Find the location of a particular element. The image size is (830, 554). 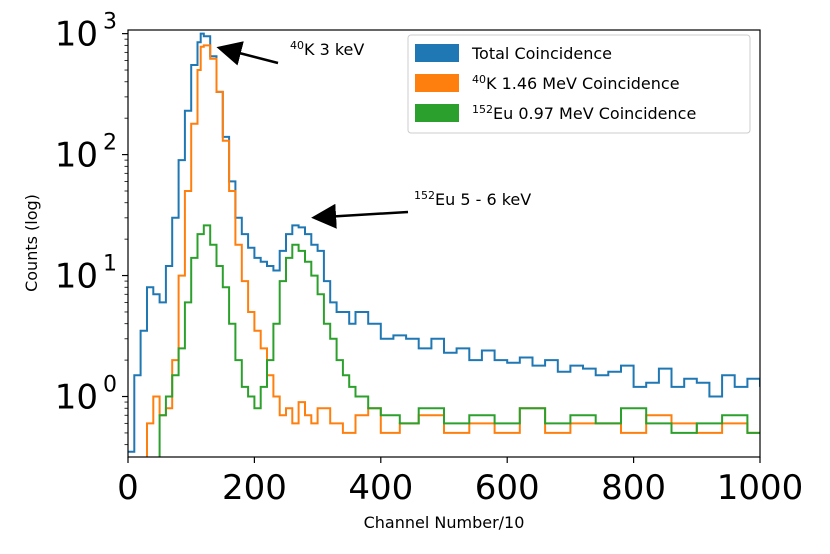

x-tick-label: 600 is located at coordinates (507, 488).